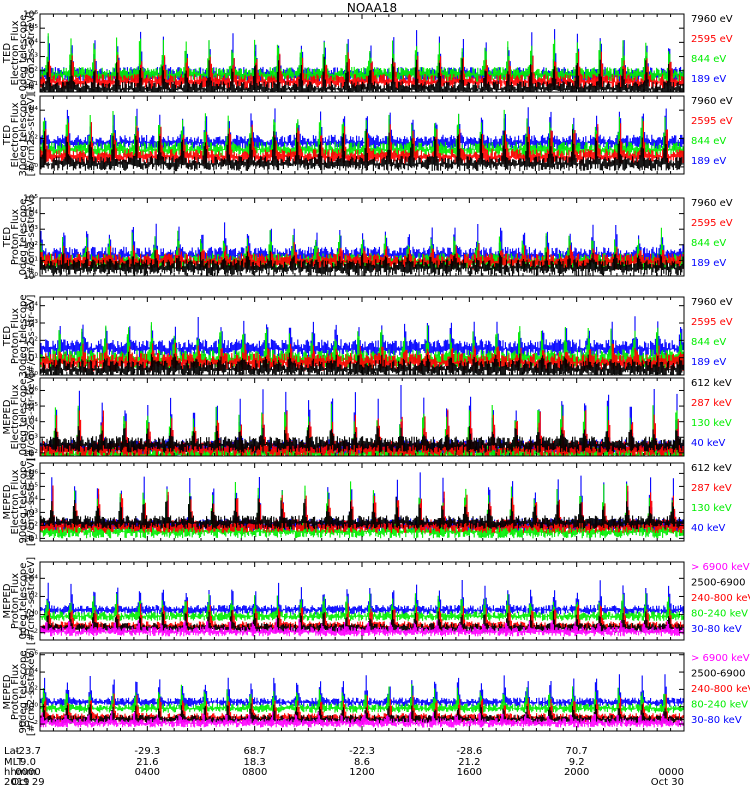  Describe the element at coordinates (719, 705) in the screenshot. I see `legend-entry: 80-240 keV` at that location.